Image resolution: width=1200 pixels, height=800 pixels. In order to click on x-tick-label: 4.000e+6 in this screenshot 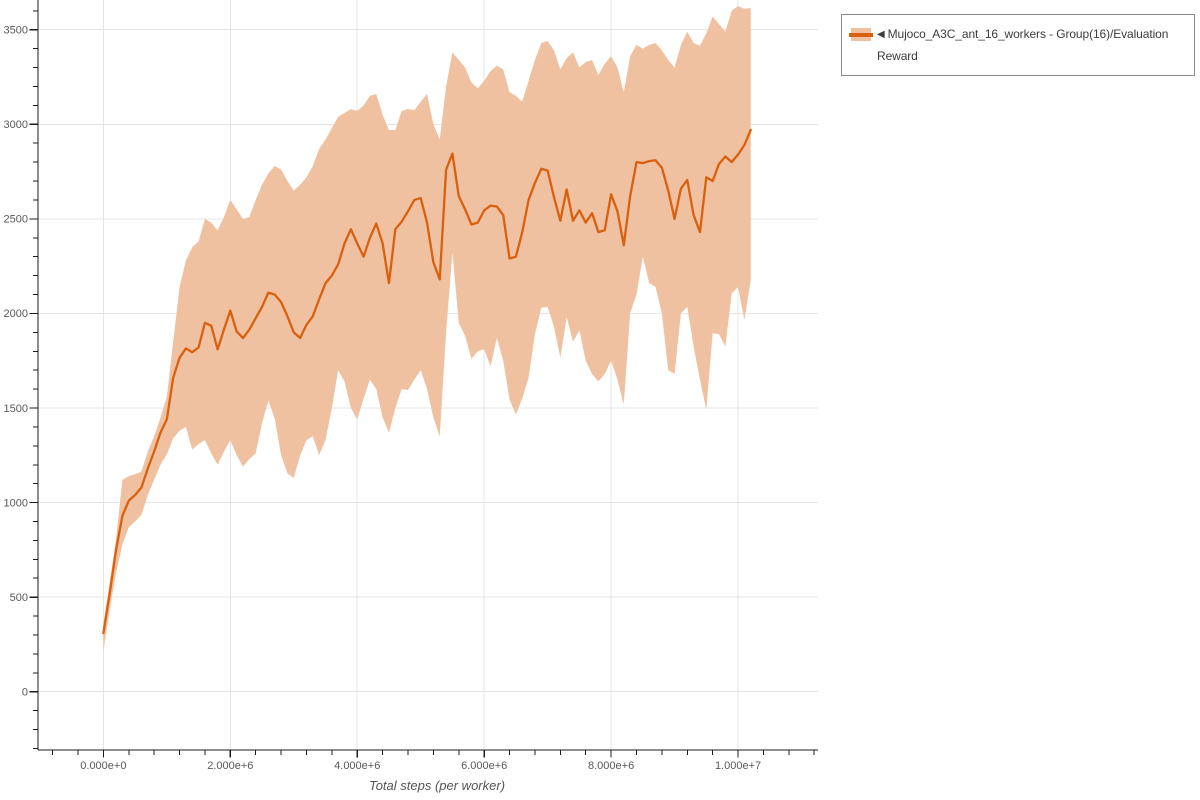, I will do `click(357, 766)`.